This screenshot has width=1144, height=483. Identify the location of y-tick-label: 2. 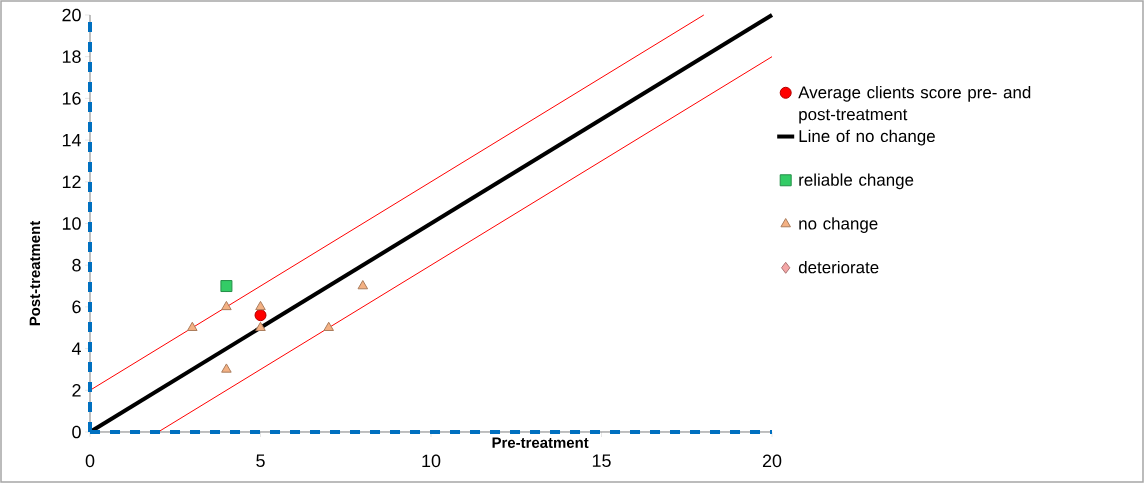
(76, 390).